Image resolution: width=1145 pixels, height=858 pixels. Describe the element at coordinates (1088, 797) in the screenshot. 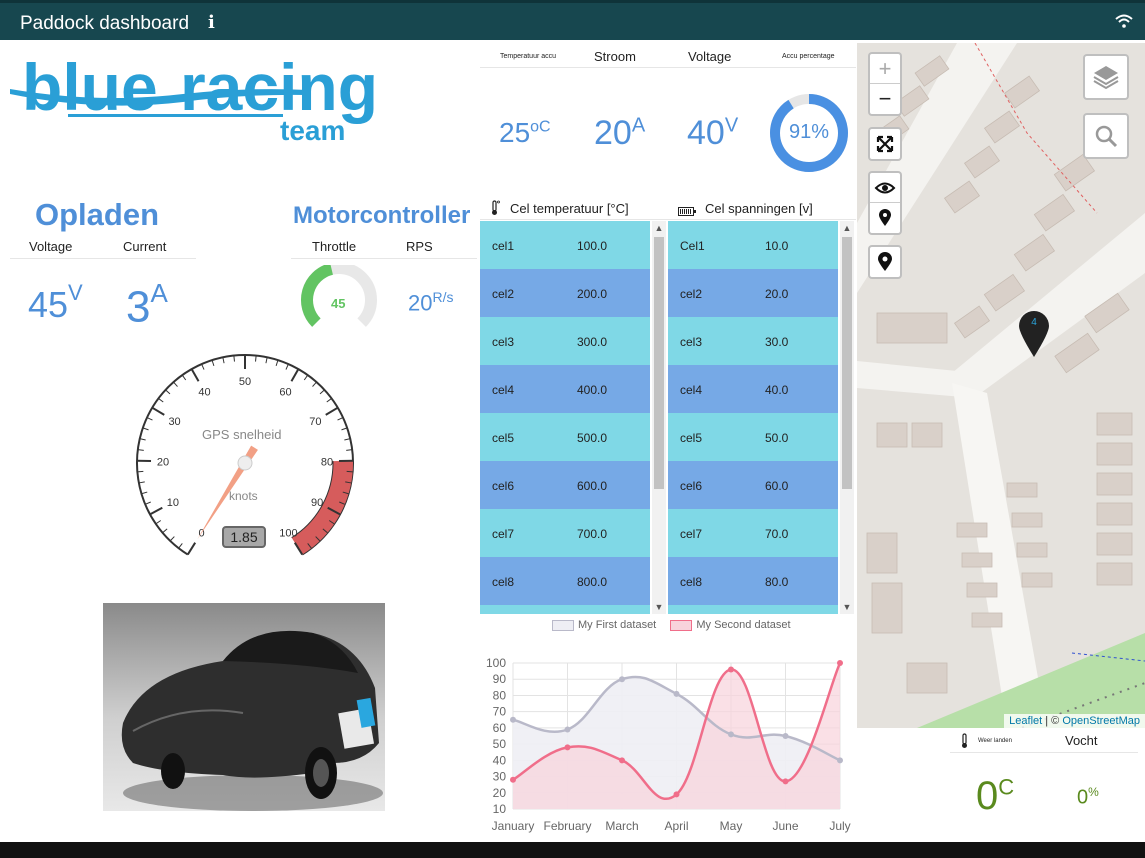

I see `weather-humidity-value: 0%` at that location.